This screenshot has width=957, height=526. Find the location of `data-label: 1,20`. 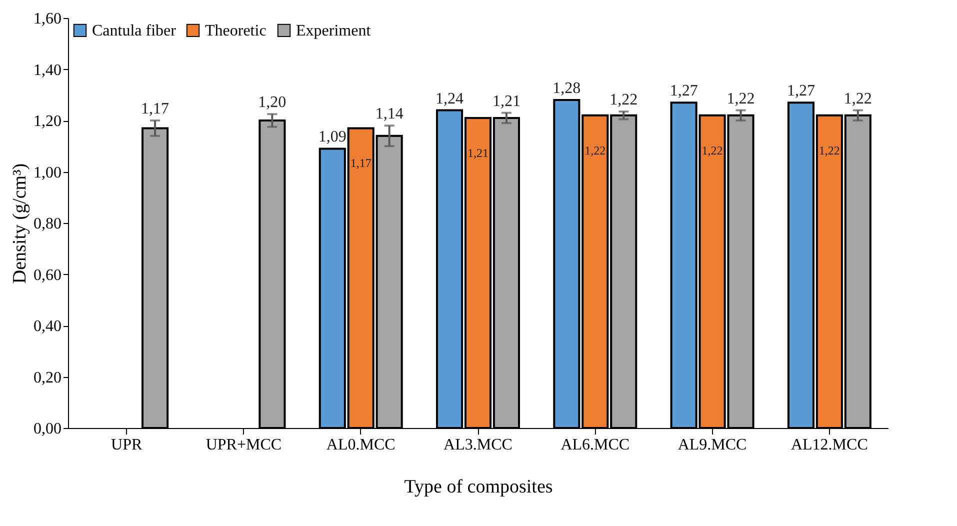

data-label: 1,20 is located at coordinates (272, 103).